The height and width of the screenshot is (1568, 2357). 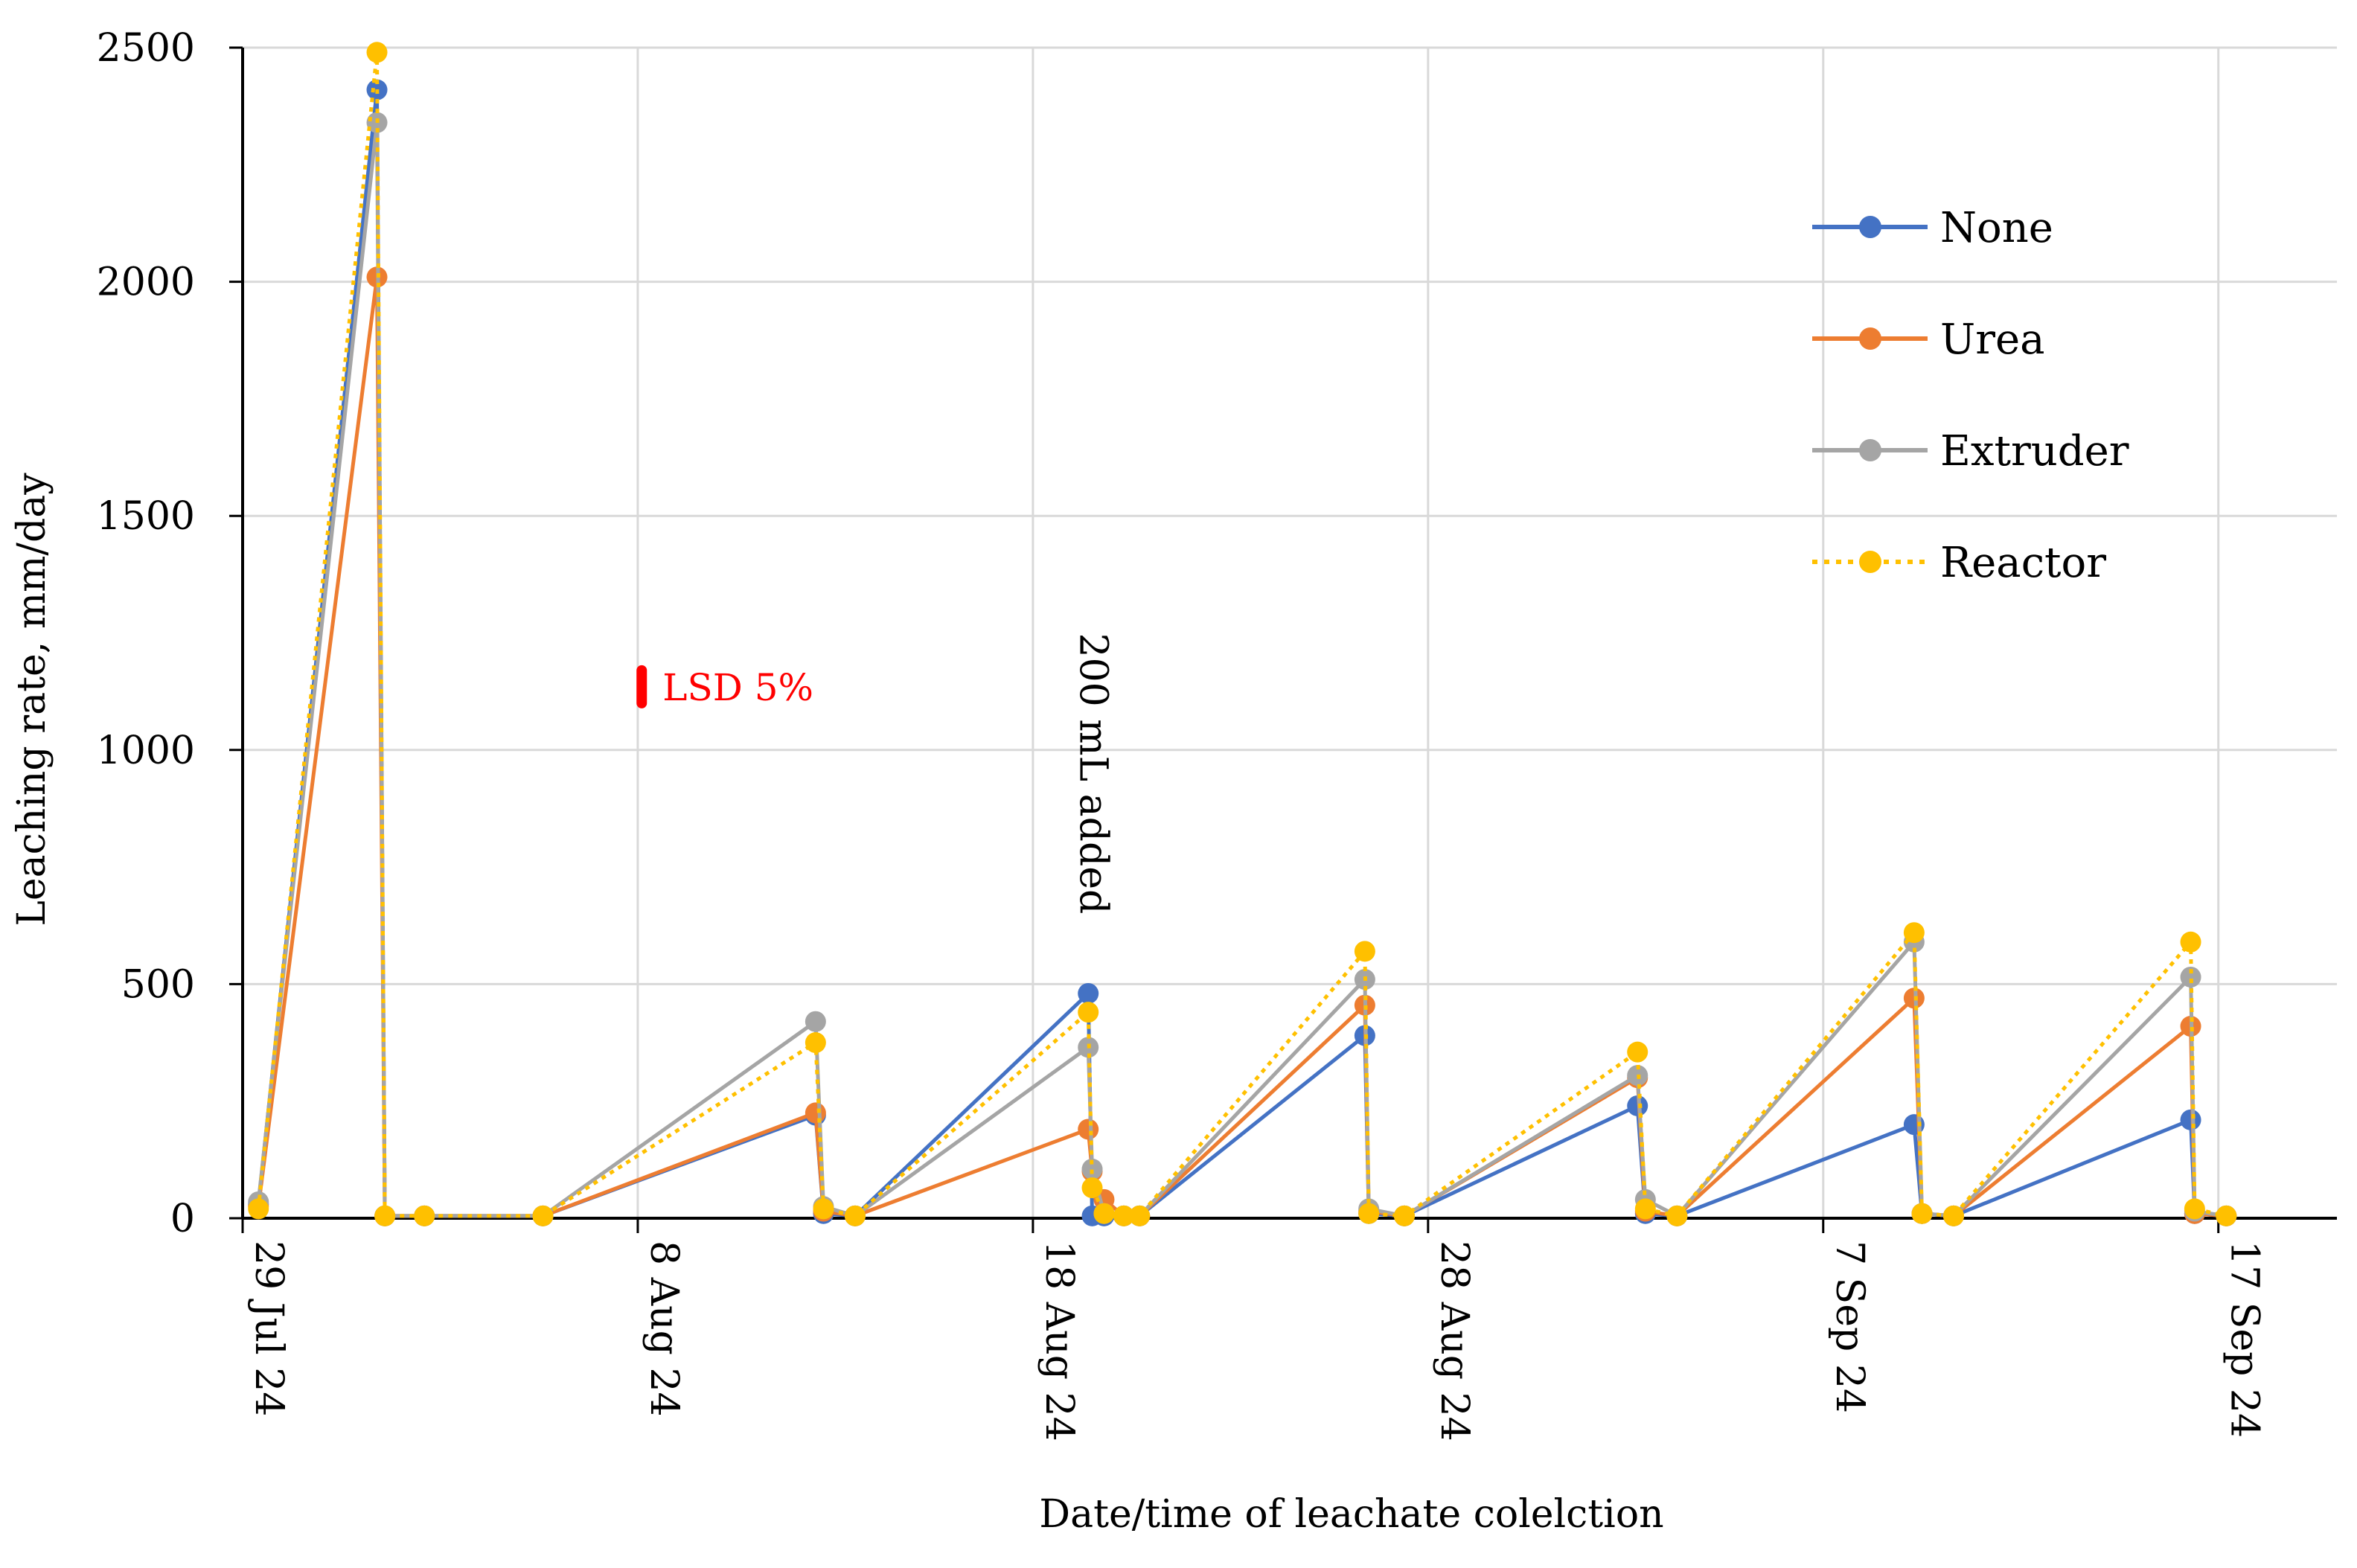 I want to click on x-tick-label: 7 Sep 24, so click(x=1849, y=1327).